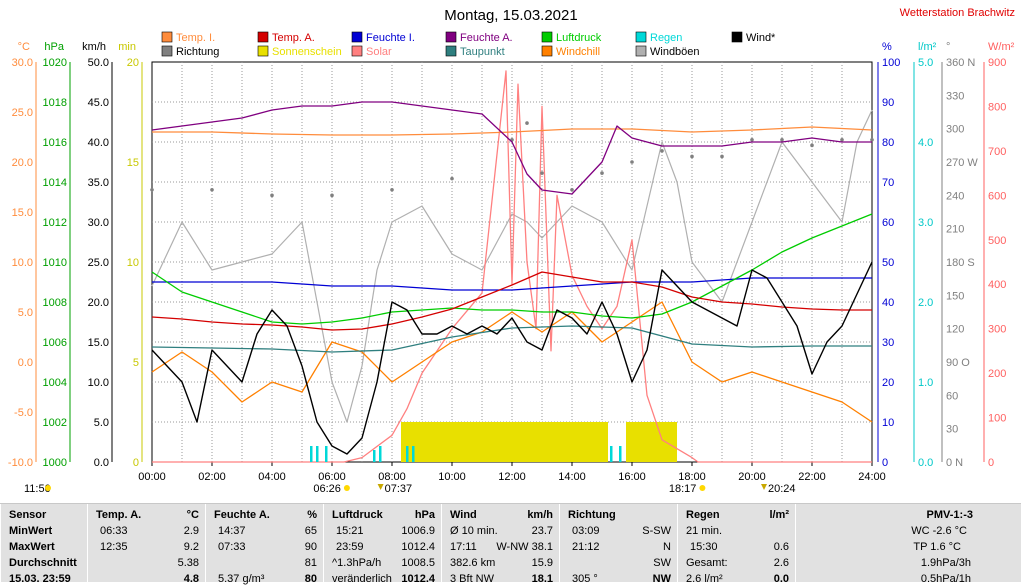  What do you see at coordinates (512, 284) in the screenshot?
I see `series-feuchte-i--line` at bounding box center [512, 284].